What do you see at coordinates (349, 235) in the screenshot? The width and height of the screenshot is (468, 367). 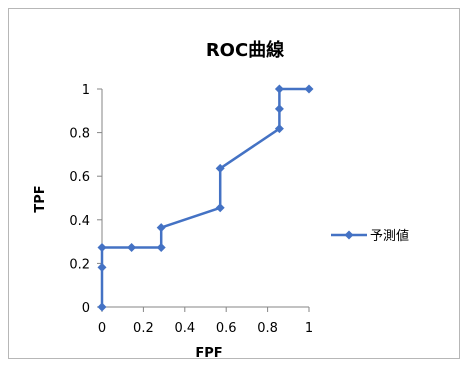 I see `legend-diamond-icon` at bounding box center [349, 235].